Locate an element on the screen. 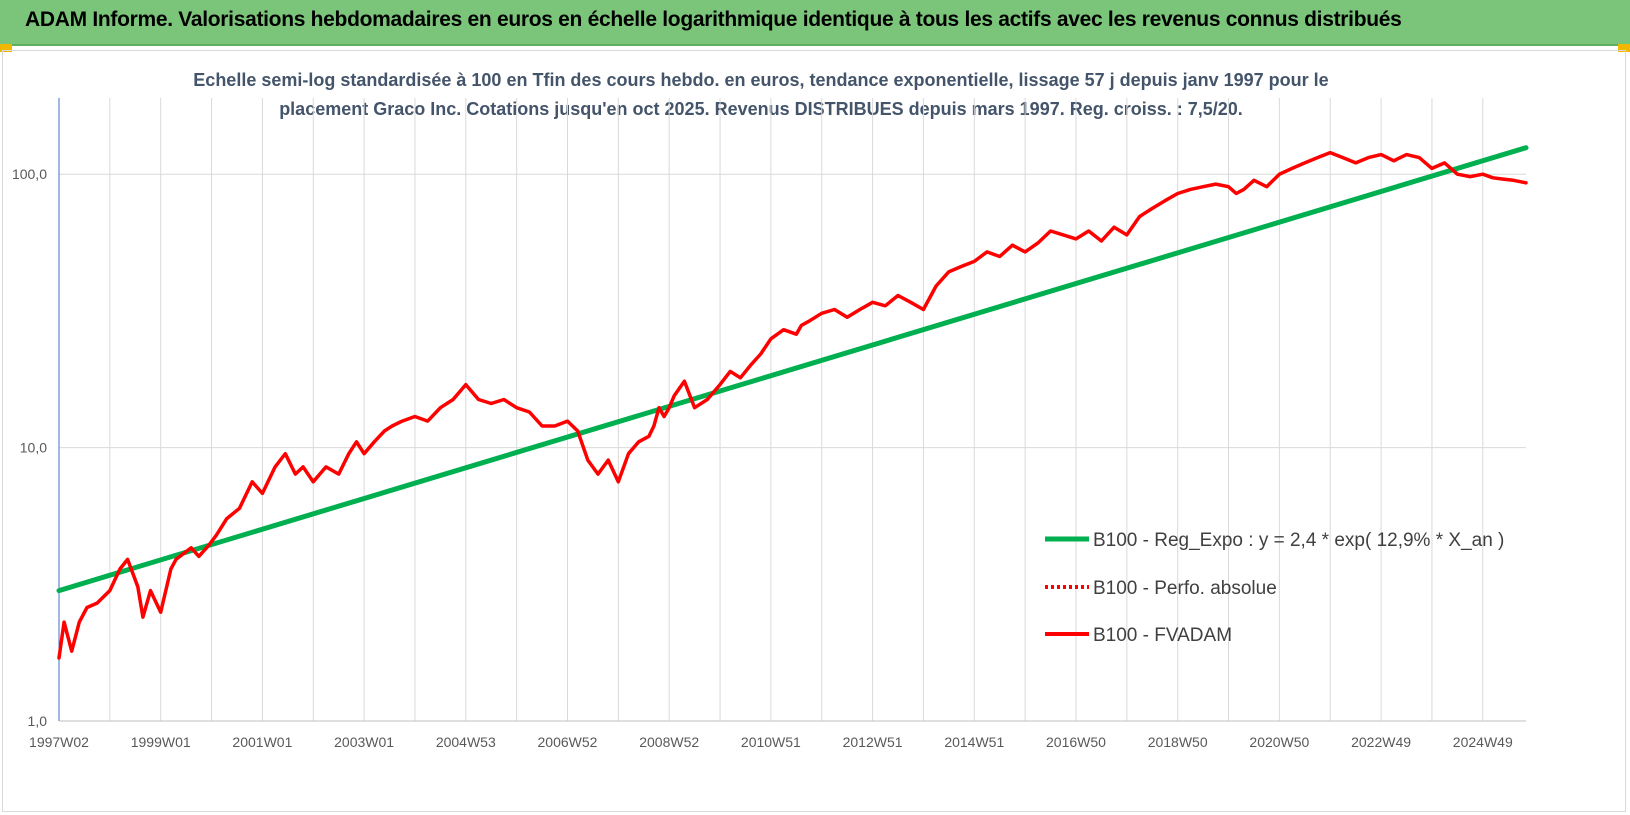 This screenshot has height=815, width=1630. y-tick-label: 1,0 is located at coordinates (38, 721).